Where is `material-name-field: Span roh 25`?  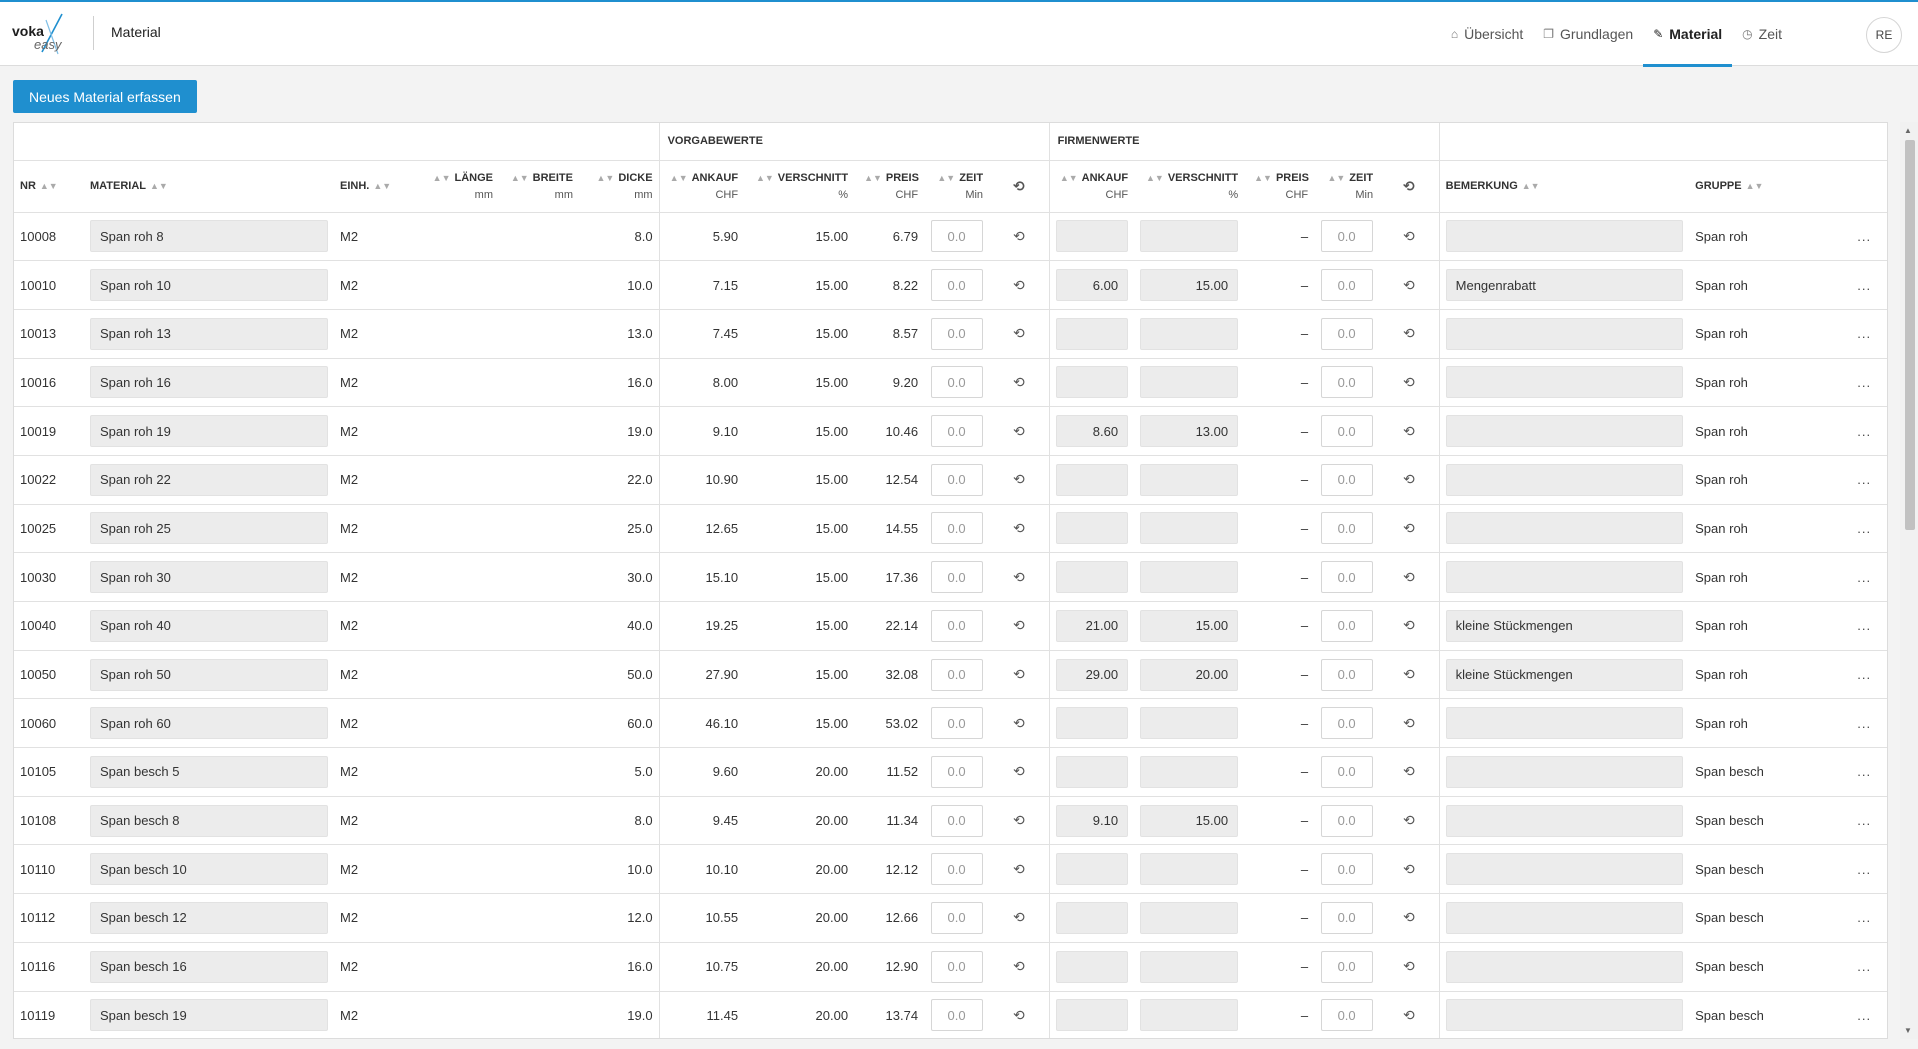
material-name-field: Span roh 25 is located at coordinates (209, 528).